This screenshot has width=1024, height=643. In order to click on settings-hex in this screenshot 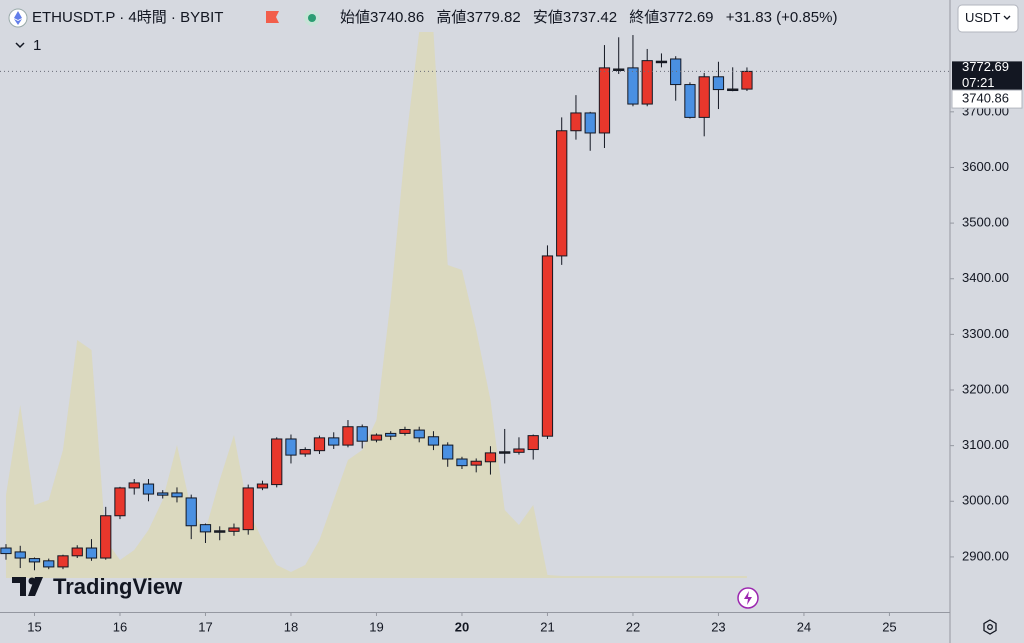, I will do `click(990, 627)`.